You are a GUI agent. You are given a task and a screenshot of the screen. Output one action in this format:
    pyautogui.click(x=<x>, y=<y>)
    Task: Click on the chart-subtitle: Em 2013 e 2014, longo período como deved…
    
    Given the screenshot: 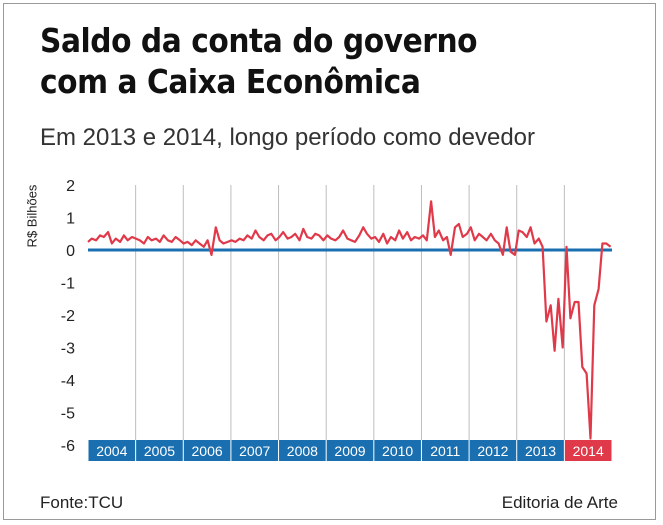 What is the action you would take?
    pyautogui.click(x=288, y=137)
    